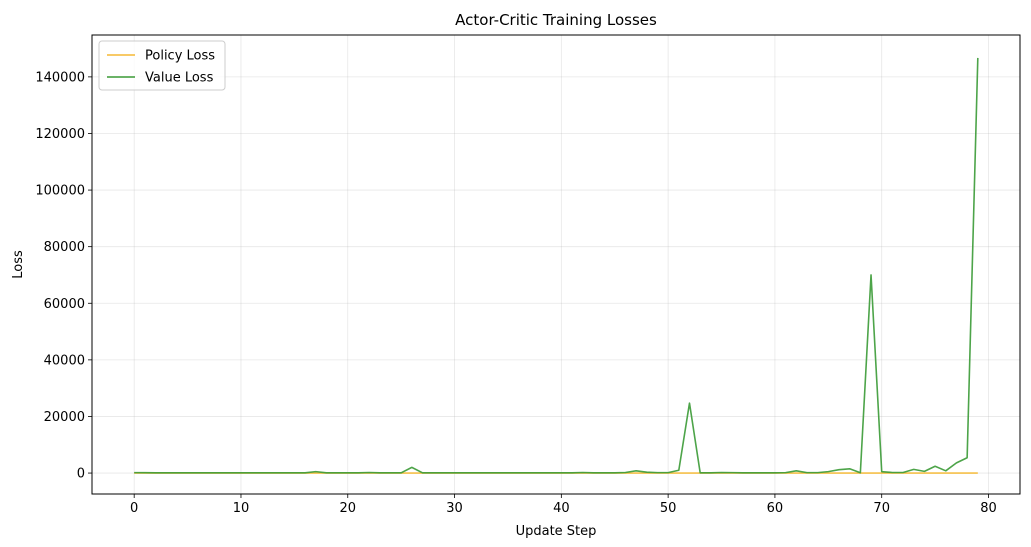 This screenshot has width=1031, height=547. What do you see at coordinates (64, 247) in the screenshot?
I see `y-tick-label: 80000` at bounding box center [64, 247].